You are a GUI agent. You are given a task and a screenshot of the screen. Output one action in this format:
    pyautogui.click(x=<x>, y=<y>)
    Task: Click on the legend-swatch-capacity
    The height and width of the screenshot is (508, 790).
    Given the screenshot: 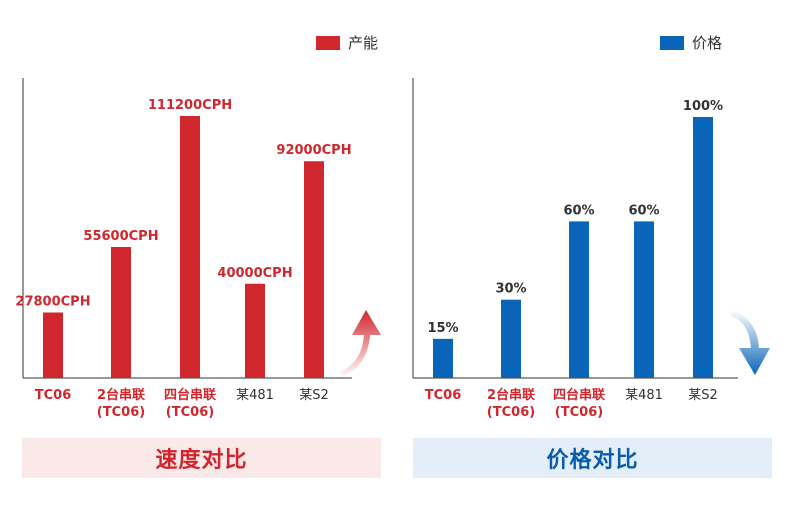 What is the action you would take?
    pyautogui.click(x=328, y=42)
    